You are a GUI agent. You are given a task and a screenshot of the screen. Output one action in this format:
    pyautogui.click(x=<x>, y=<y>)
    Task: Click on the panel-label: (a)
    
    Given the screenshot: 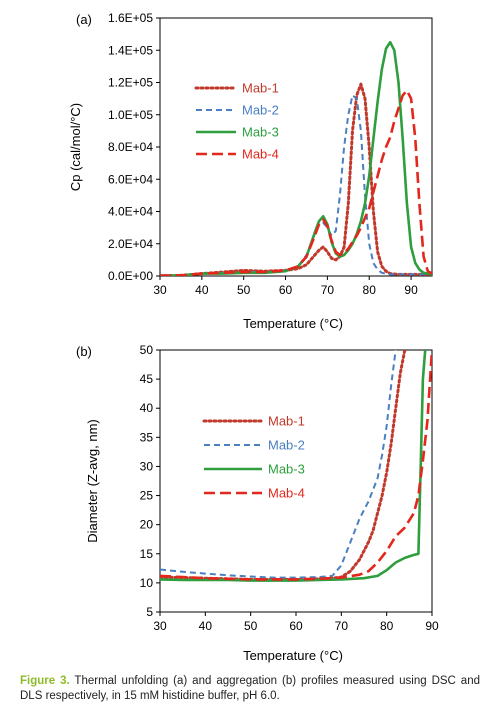 What is the action you would take?
    pyautogui.click(x=84, y=19)
    